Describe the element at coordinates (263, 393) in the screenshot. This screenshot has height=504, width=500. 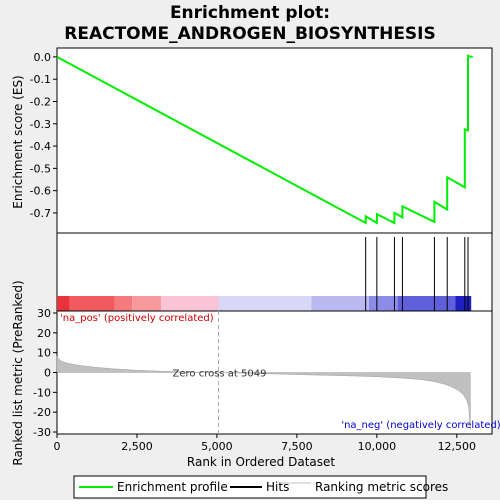
I see `ranking-metric-area` at that location.